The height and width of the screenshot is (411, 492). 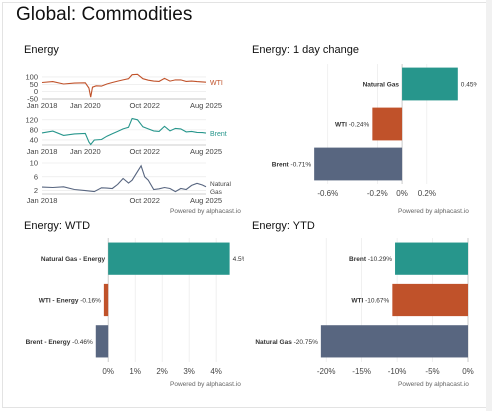 What do you see at coordinates (327, 193) in the screenshot?
I see `x-tick-label: -0.6%` at bounding box center [327, 193].